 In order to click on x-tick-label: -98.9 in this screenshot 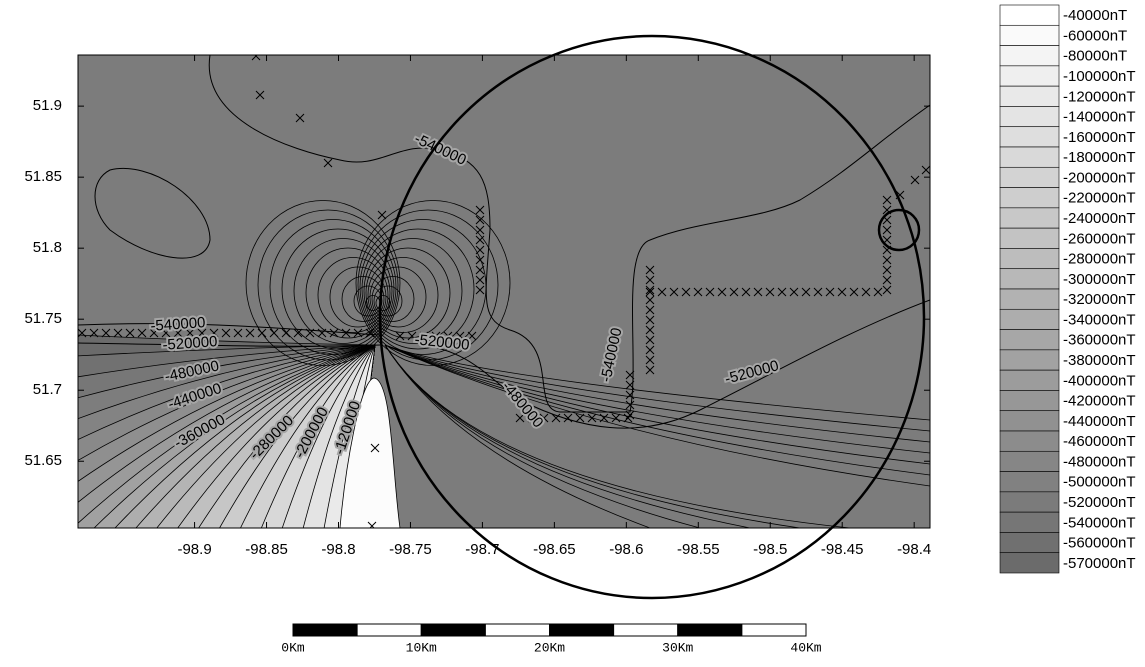, I will do `click(194, 549)`.